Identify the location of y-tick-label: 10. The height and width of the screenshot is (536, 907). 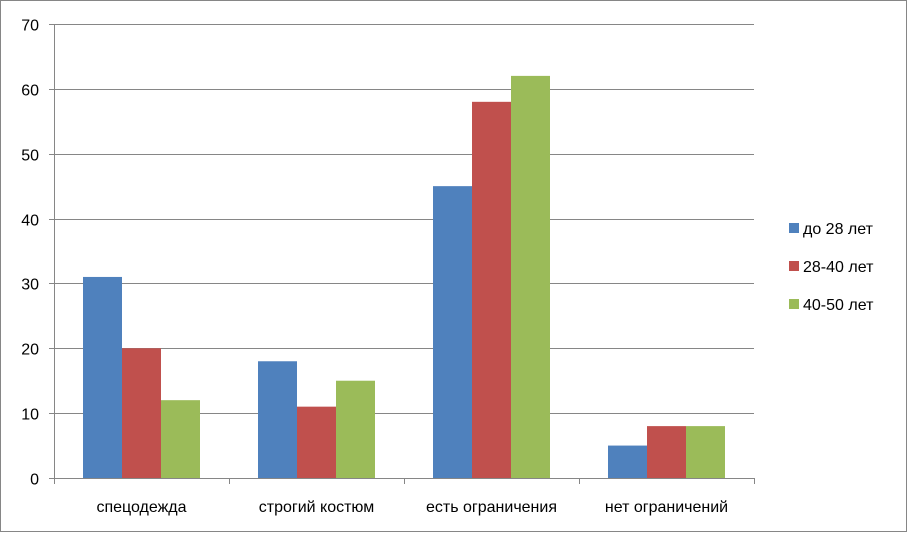
(30, 415).